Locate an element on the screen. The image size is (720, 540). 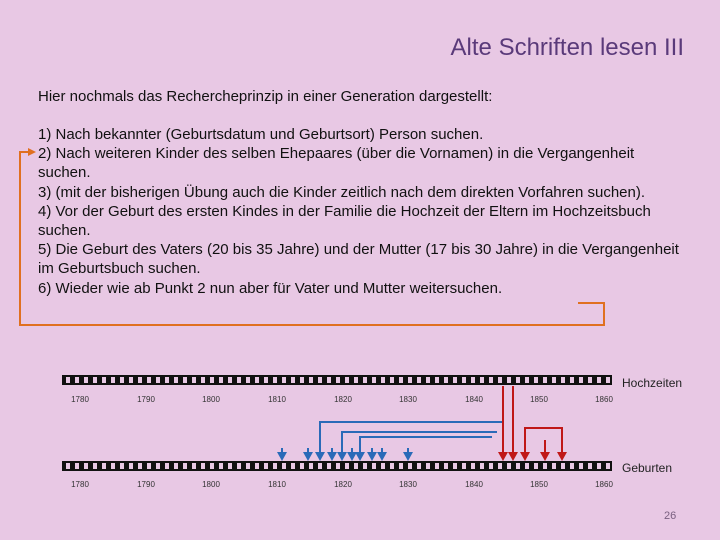
tick-label: 1860 is located at coordinates (604, 484).